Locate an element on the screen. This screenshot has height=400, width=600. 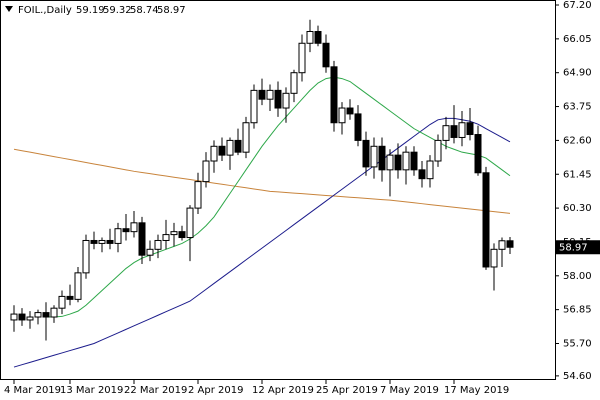
y-tick-label: 64.90 is located at coordinates (577, 73).